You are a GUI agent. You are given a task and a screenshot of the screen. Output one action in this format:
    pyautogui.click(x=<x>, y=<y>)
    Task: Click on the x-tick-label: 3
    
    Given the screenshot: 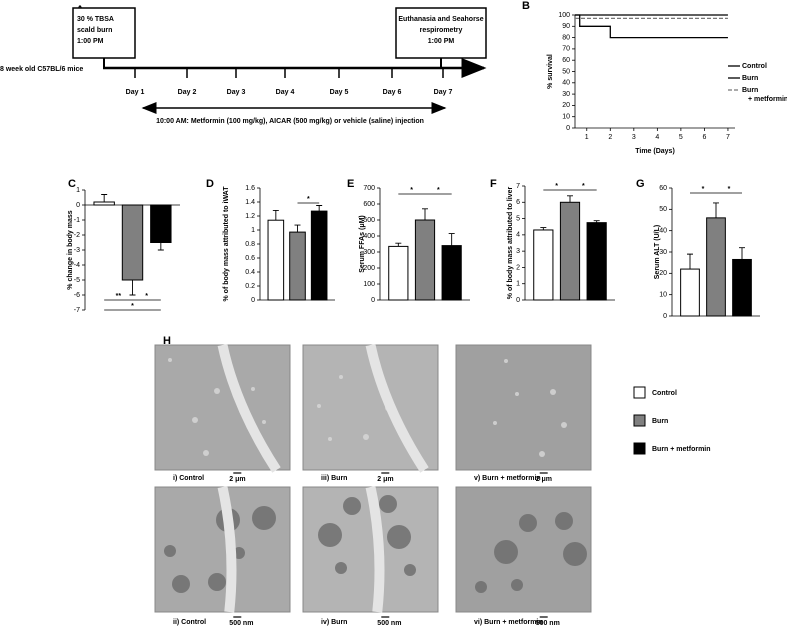 What is the action you would take?
    pyautogui.click(x=634, y=137)
    